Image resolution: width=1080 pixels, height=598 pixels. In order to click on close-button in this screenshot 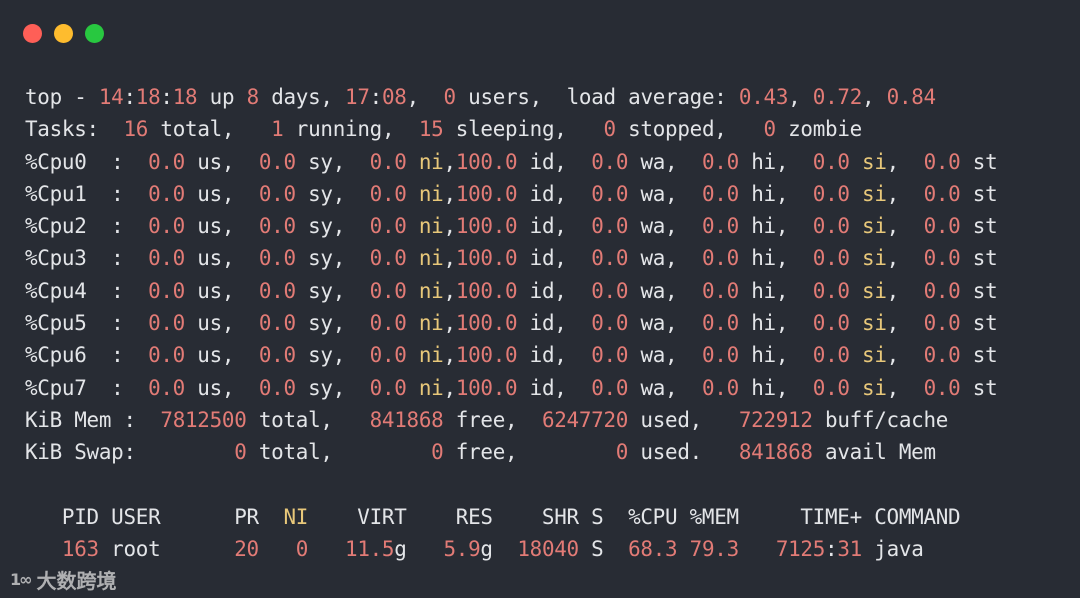, I will do `click(32, 33)`.